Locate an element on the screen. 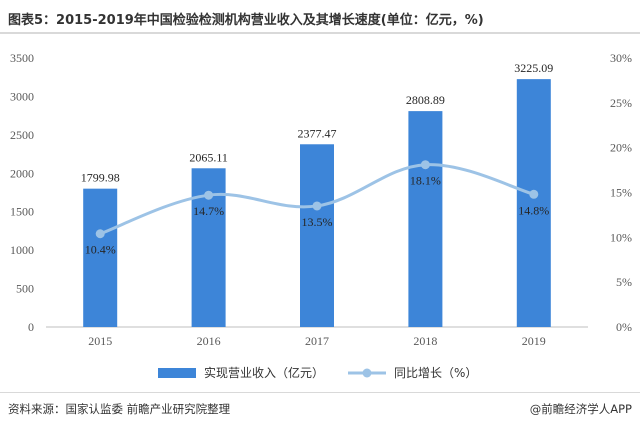 The width and height of the screenshot is (640, 424). x-tick-label: 2017 is located at coordinates (317, 341).